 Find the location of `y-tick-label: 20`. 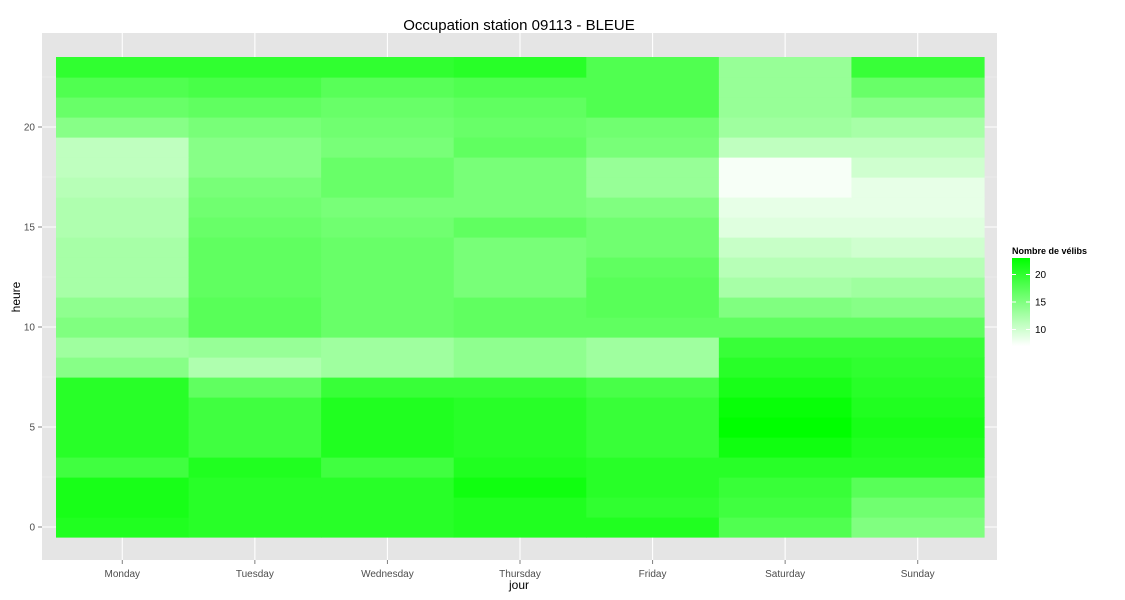

y-tick-label: 20 is located at coordinates (30, 128).